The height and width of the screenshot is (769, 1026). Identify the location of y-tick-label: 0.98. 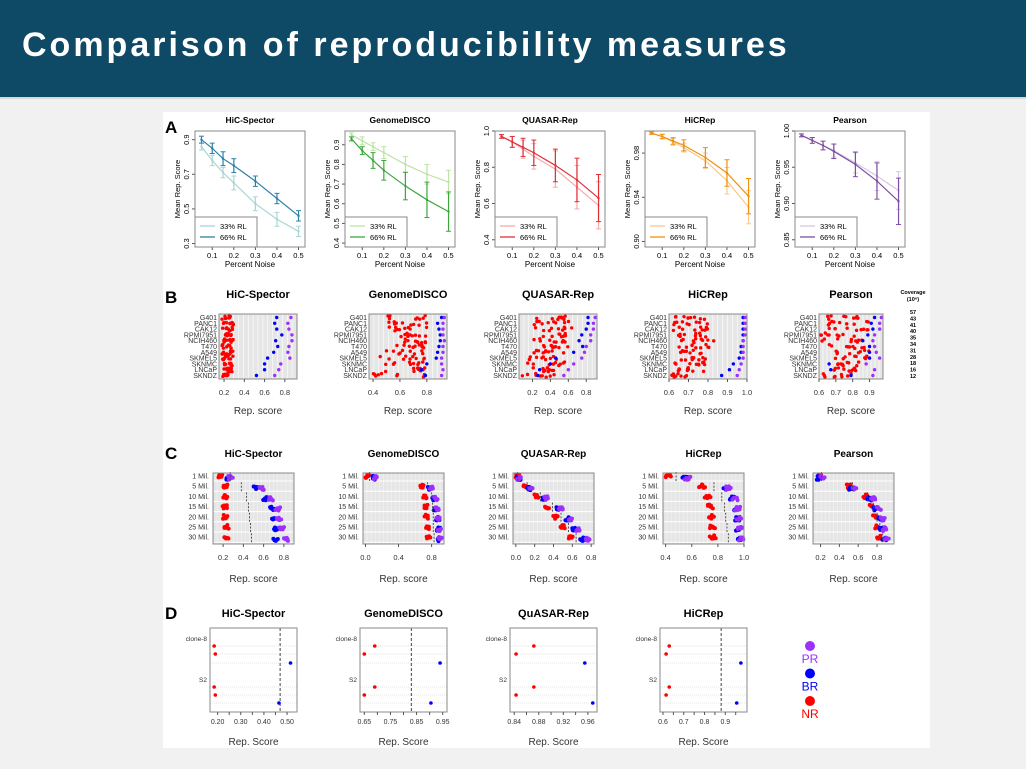
(636, 153).